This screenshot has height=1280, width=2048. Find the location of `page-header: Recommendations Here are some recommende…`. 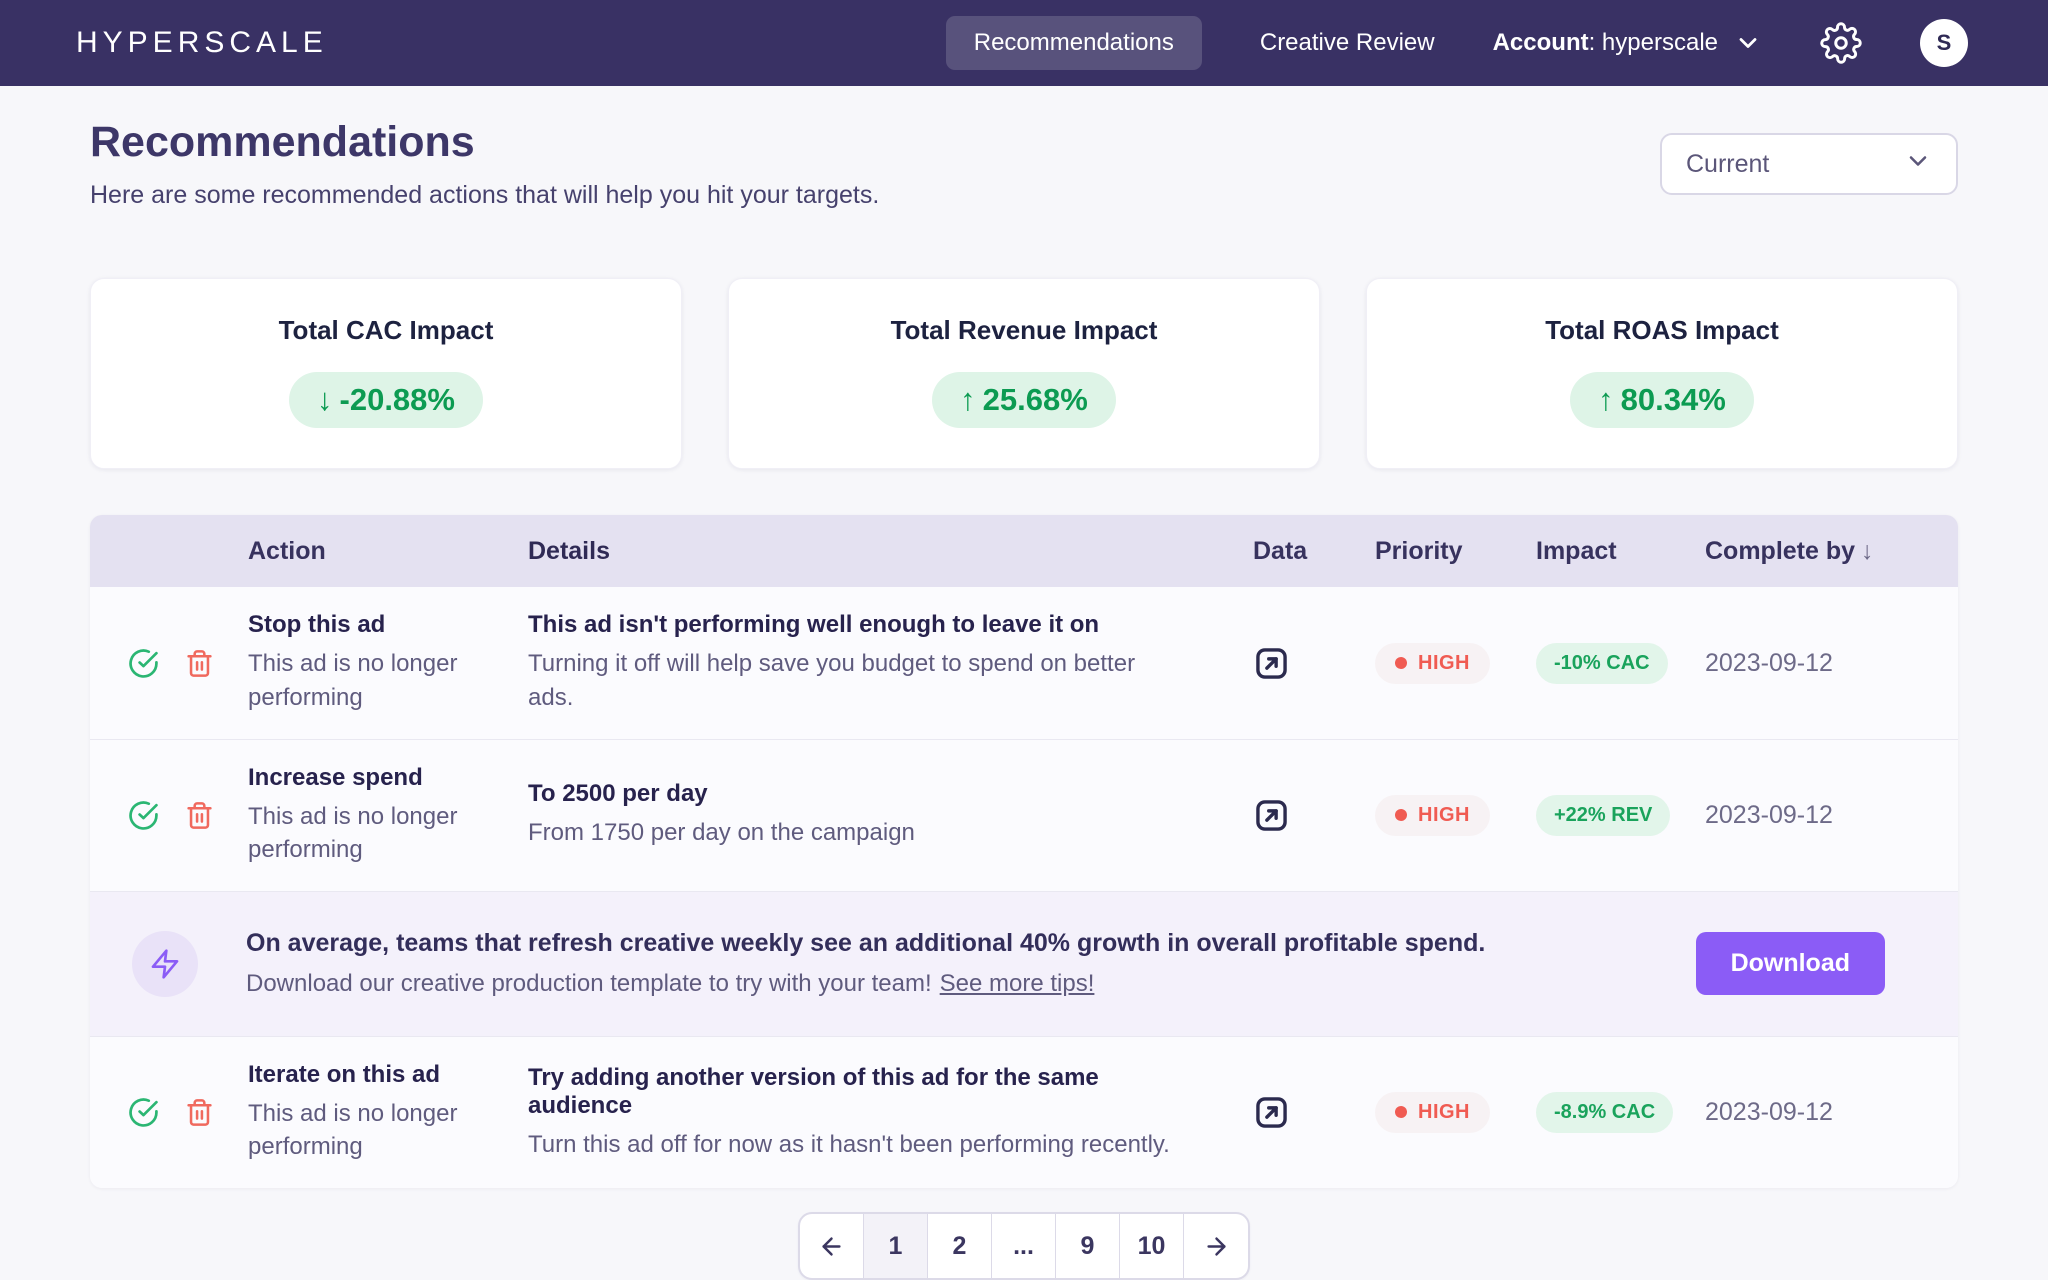

page-header: Recommendations Here are some recommende… is located at coordinates (1024, 164).